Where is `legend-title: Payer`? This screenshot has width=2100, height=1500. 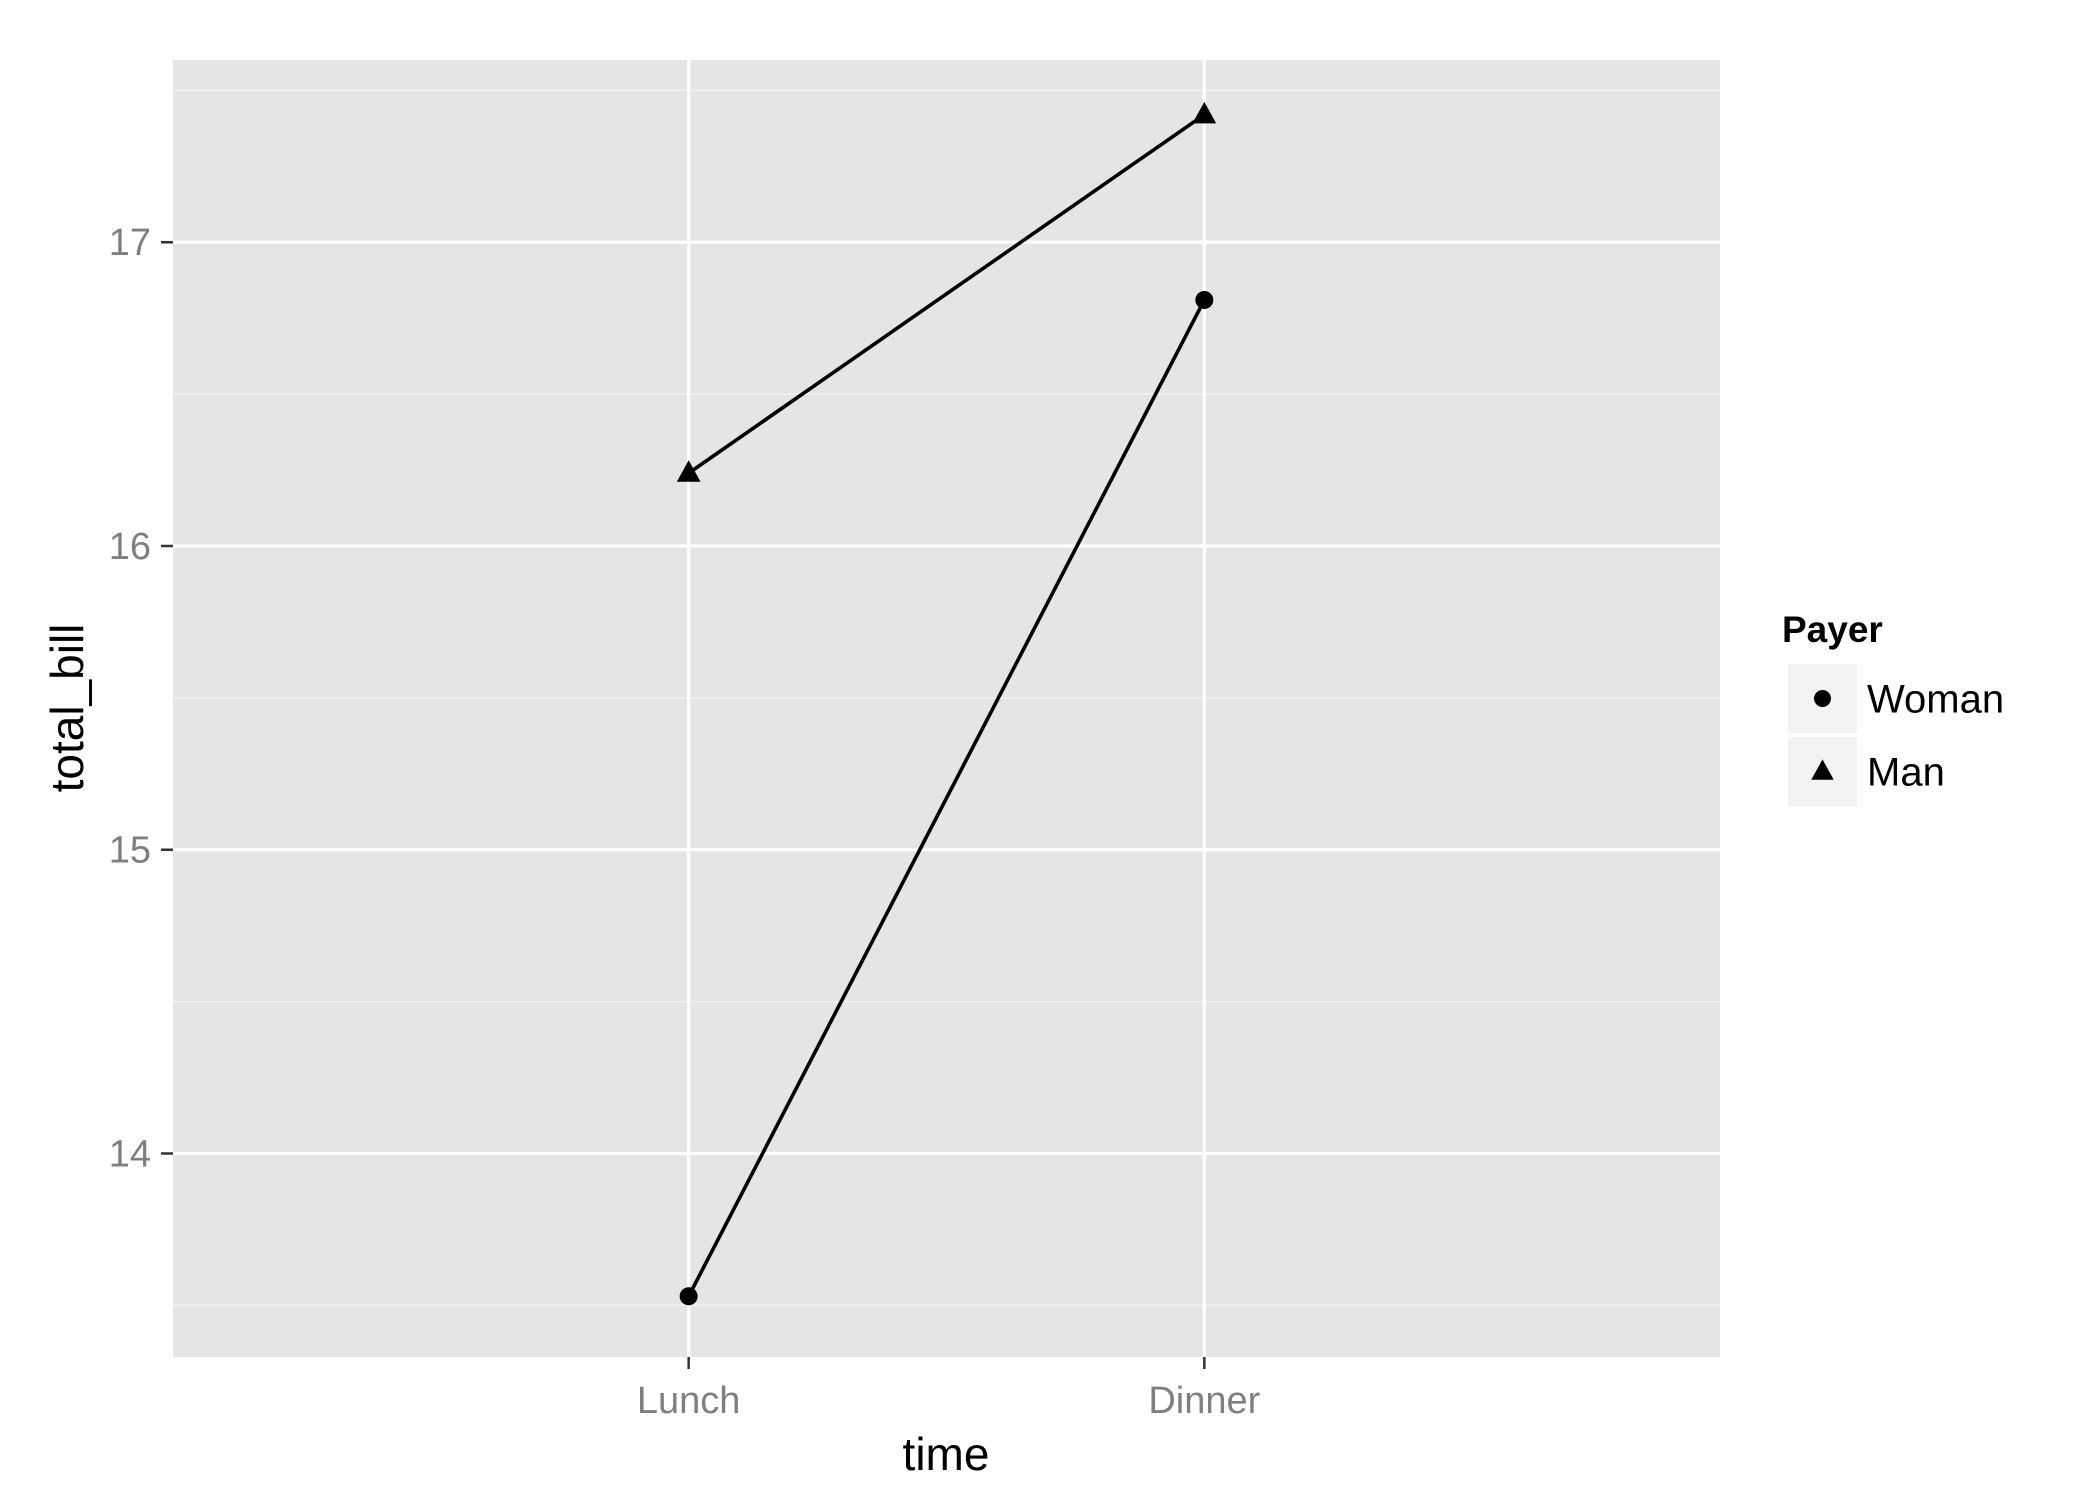
legend-title: Payer is located at coordinates (1832, 629).